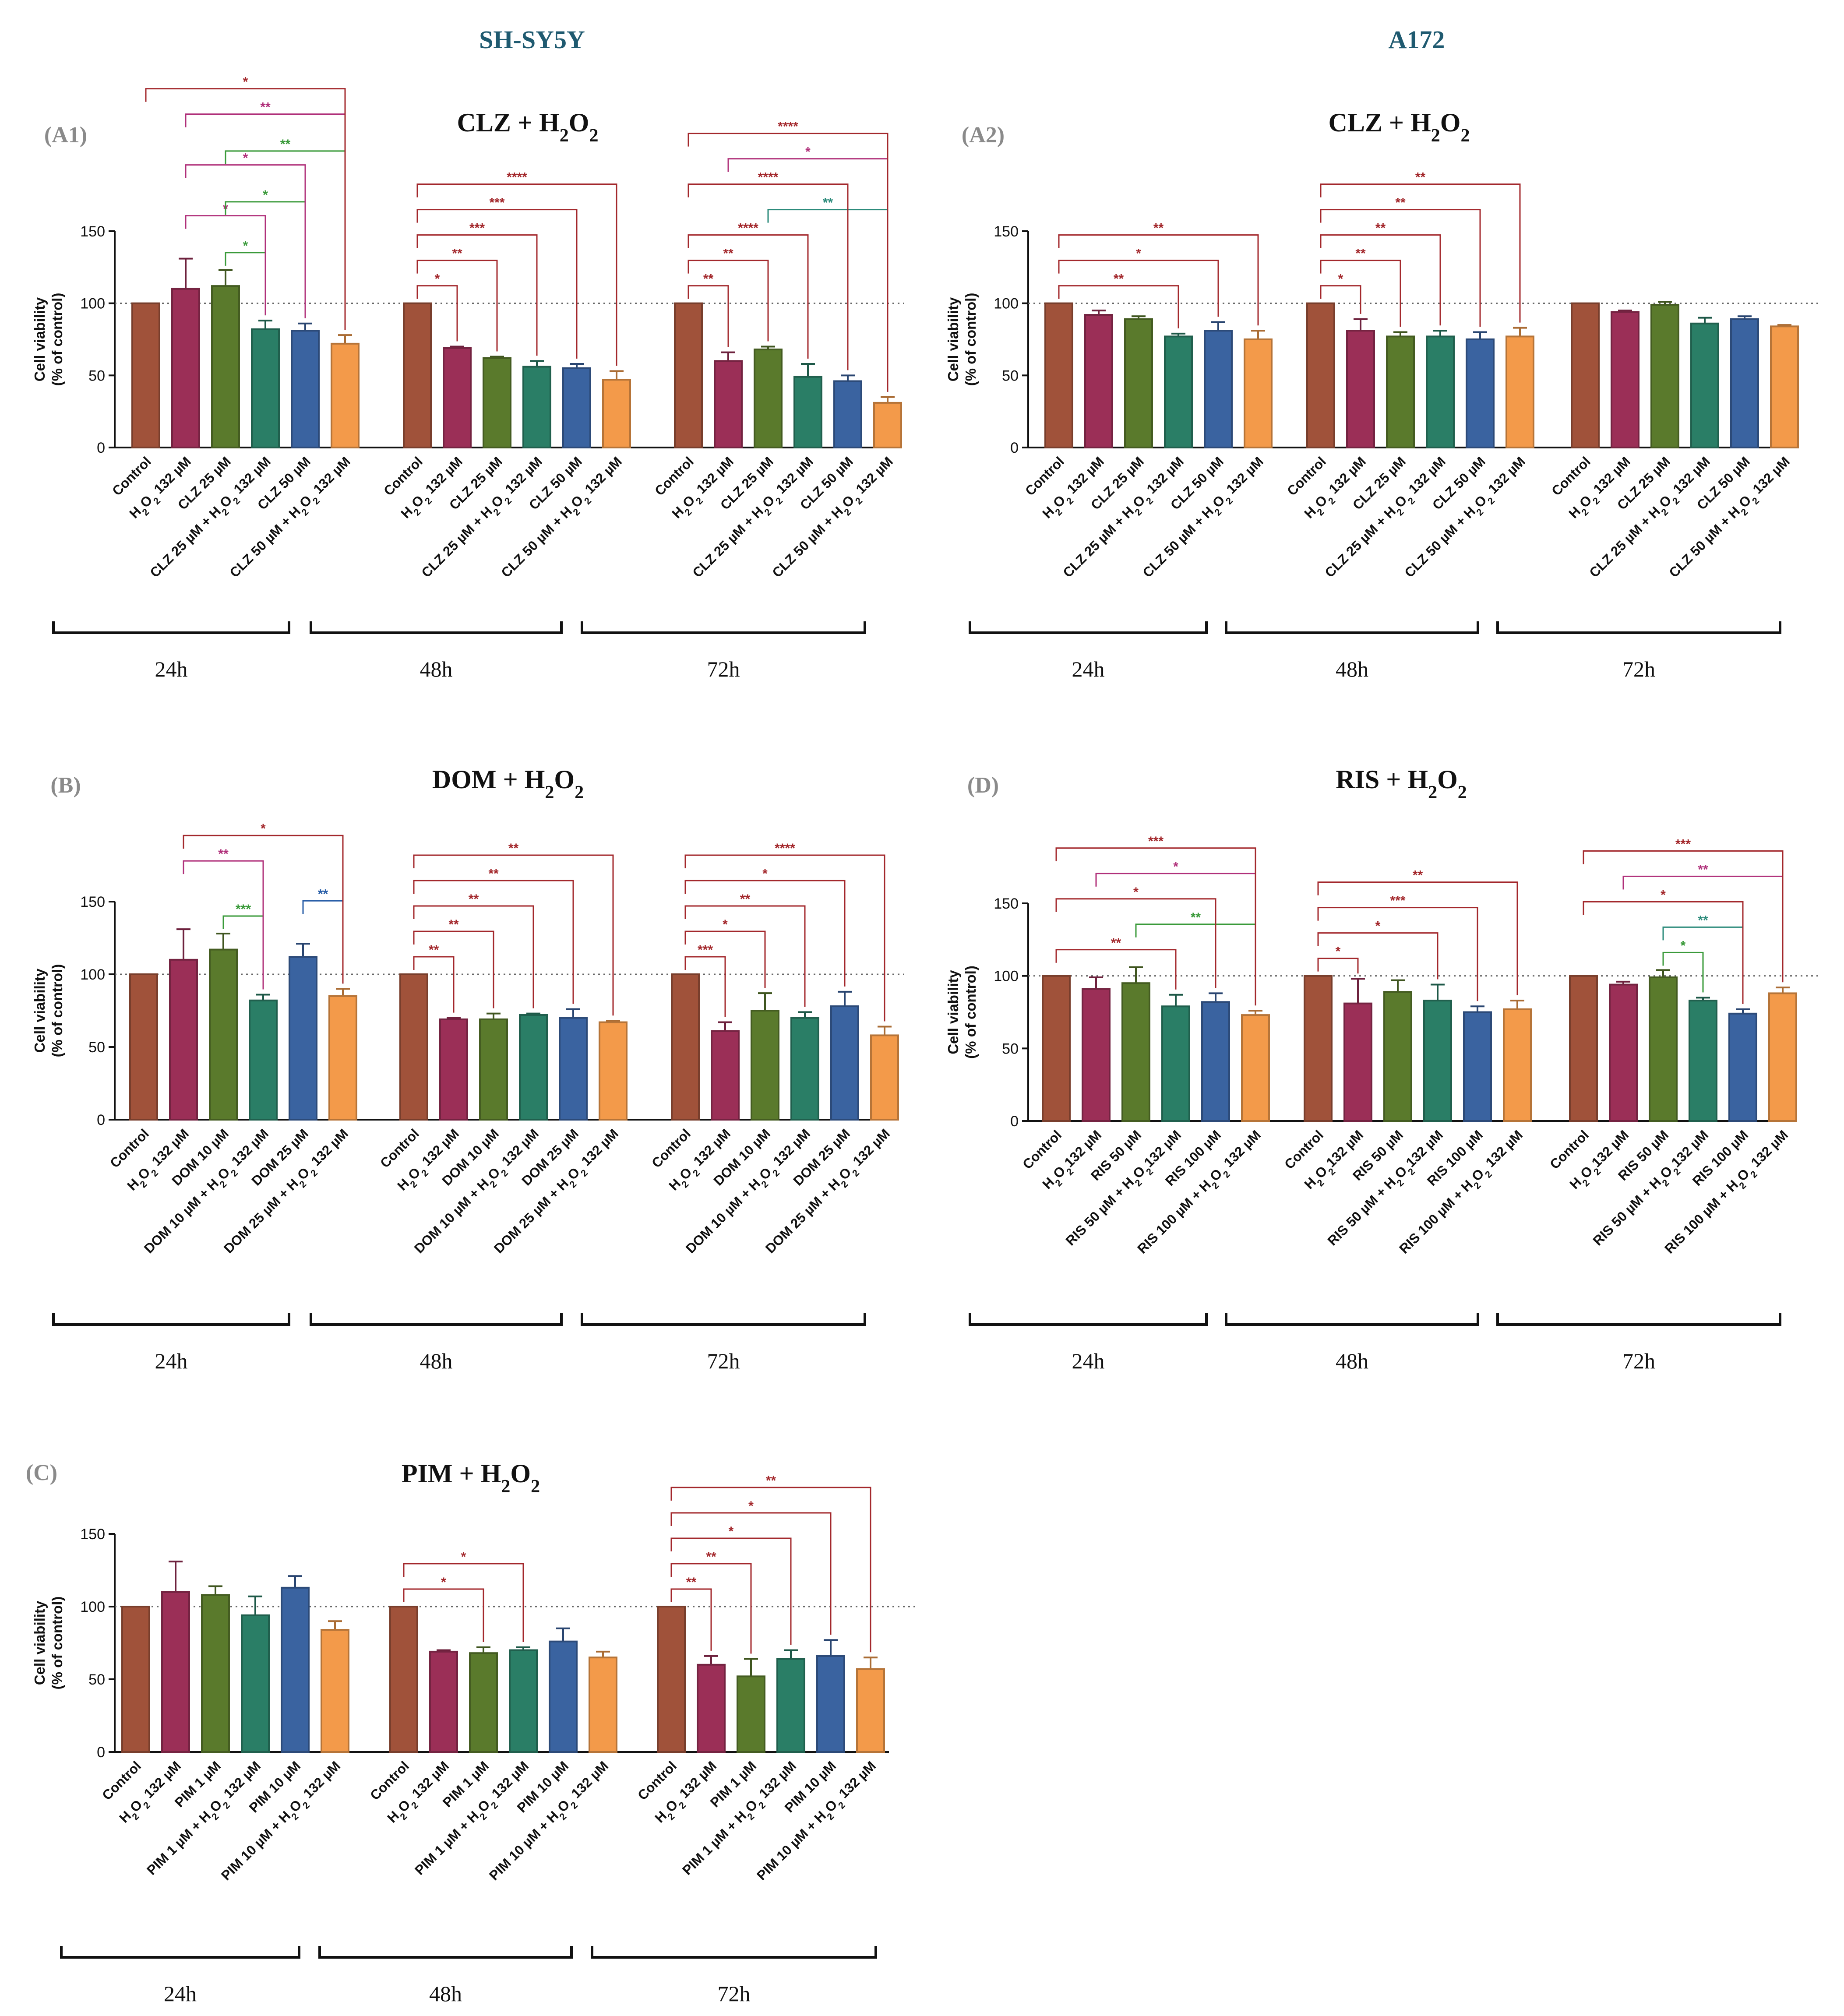  I want to click on y-tick-label: 150, so click(92, 902).